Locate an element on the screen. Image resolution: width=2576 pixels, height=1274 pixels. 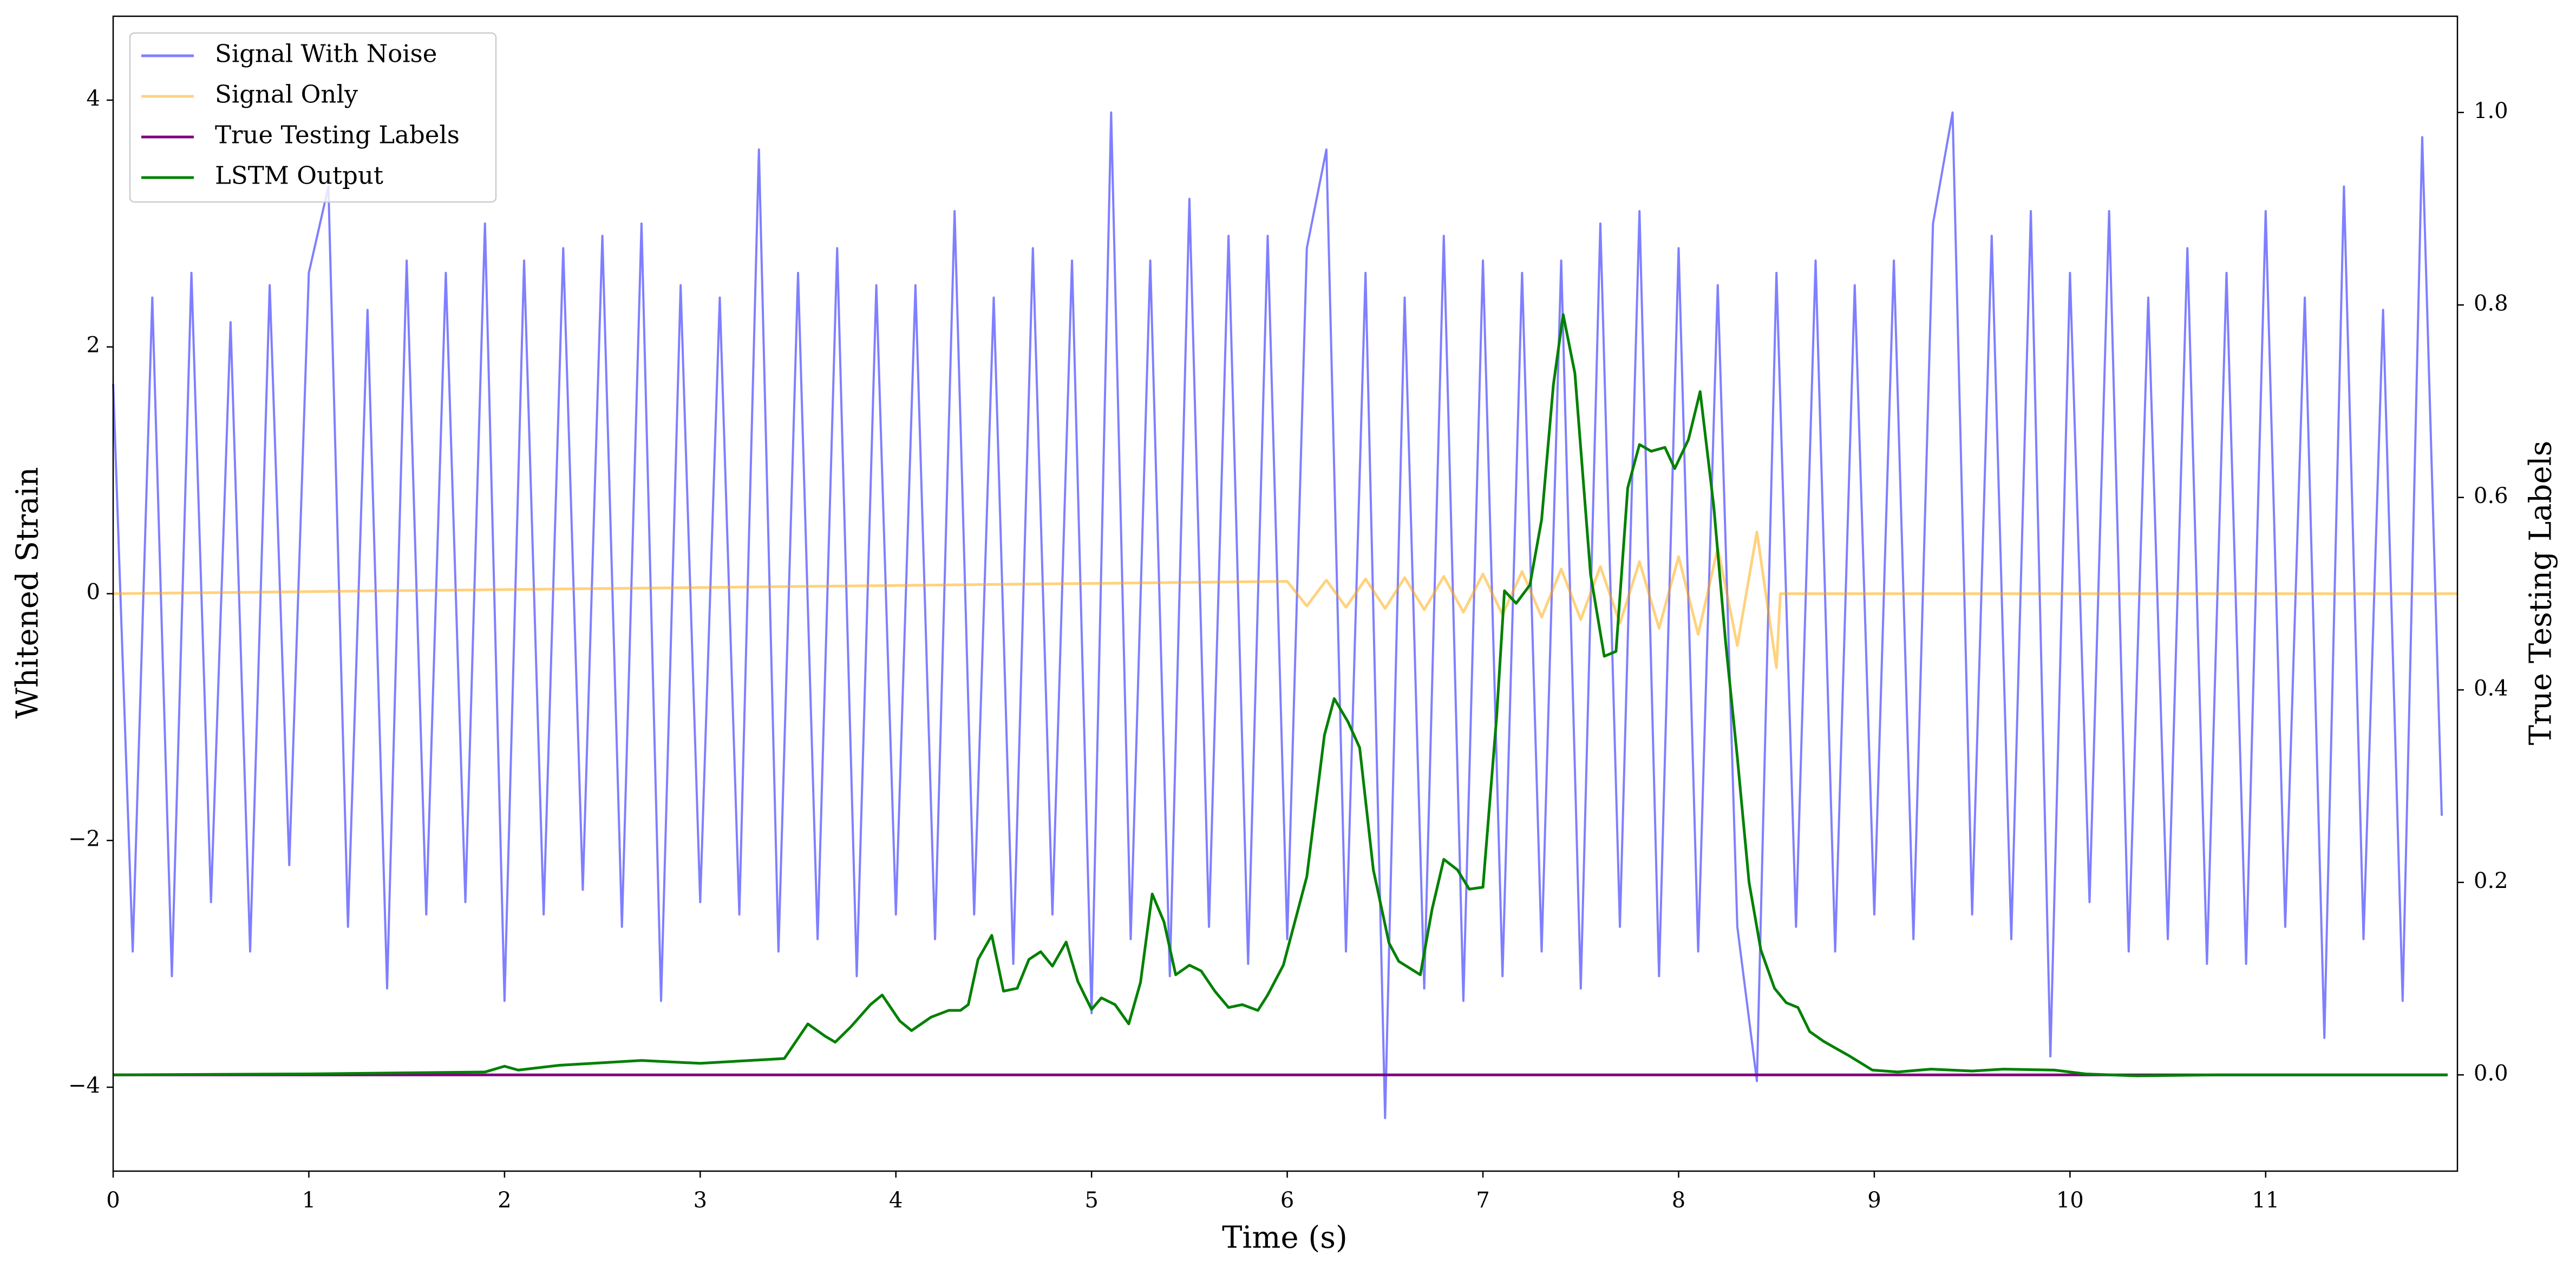
y2-tick-label: 0.4 is located at coordinates (2491, 688).